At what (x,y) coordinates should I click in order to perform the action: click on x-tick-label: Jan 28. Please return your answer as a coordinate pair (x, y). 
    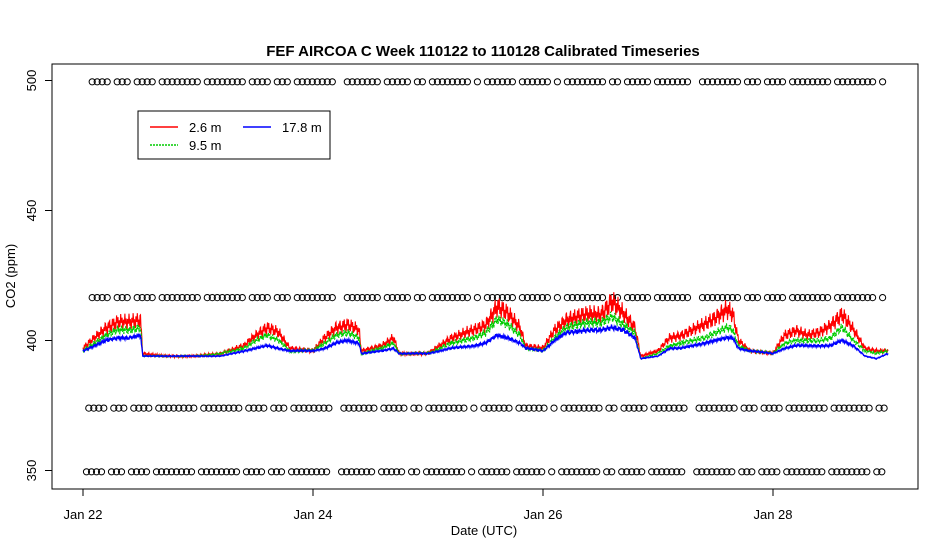
    Looking at the image, I should click on (772, 514).